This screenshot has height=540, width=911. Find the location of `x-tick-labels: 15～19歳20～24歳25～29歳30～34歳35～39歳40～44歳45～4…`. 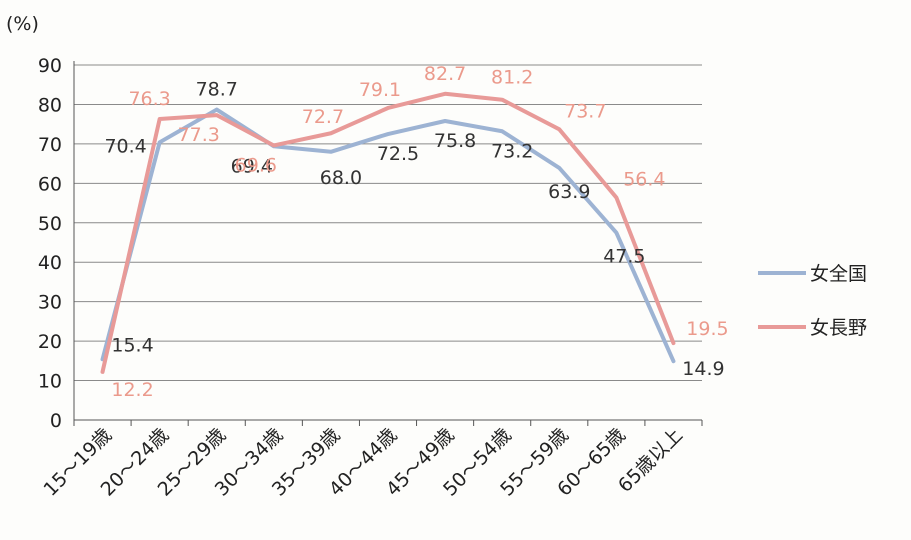

x-tick-labels: 15～19歳20～24歳25～29歳30～34歳35～39歳40～44歳45～4… is located at coordinates (363, 462).